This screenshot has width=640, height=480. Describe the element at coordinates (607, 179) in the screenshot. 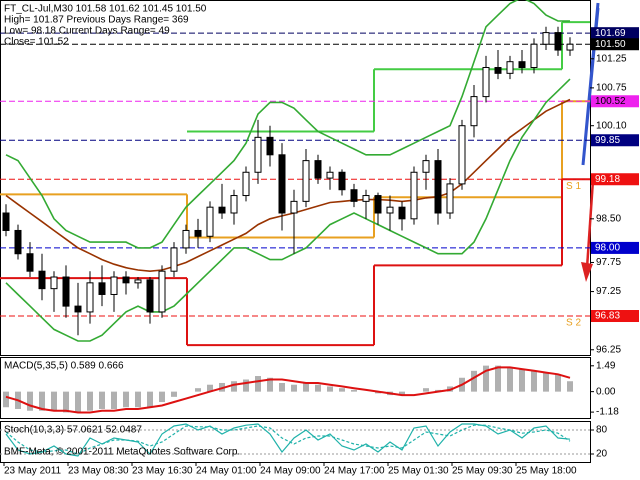

I see `price-label: 99.18` at that location.